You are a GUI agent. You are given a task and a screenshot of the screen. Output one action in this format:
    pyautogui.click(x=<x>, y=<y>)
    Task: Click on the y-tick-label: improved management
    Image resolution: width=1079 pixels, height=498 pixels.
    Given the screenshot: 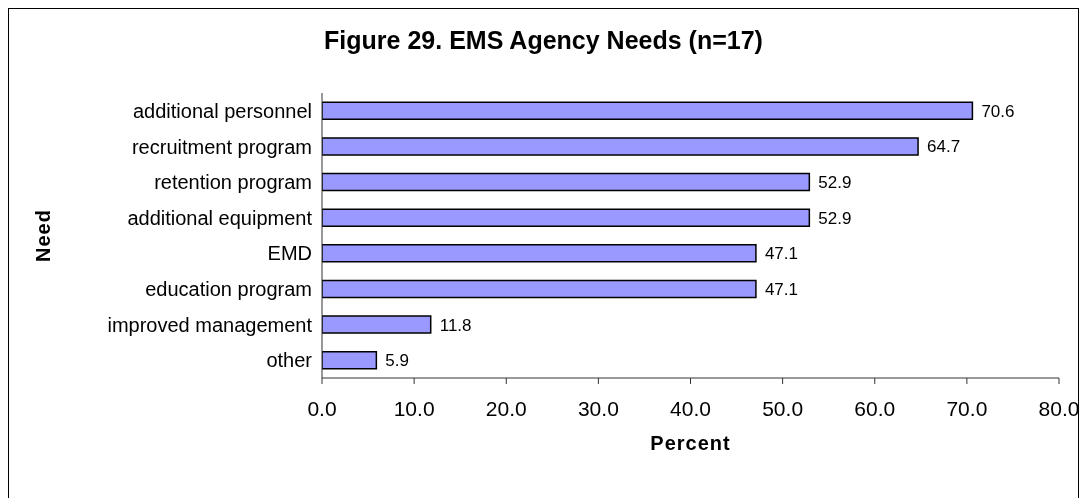 What is the action you would take?
    pyautogui.click(x=210, y=324)
    